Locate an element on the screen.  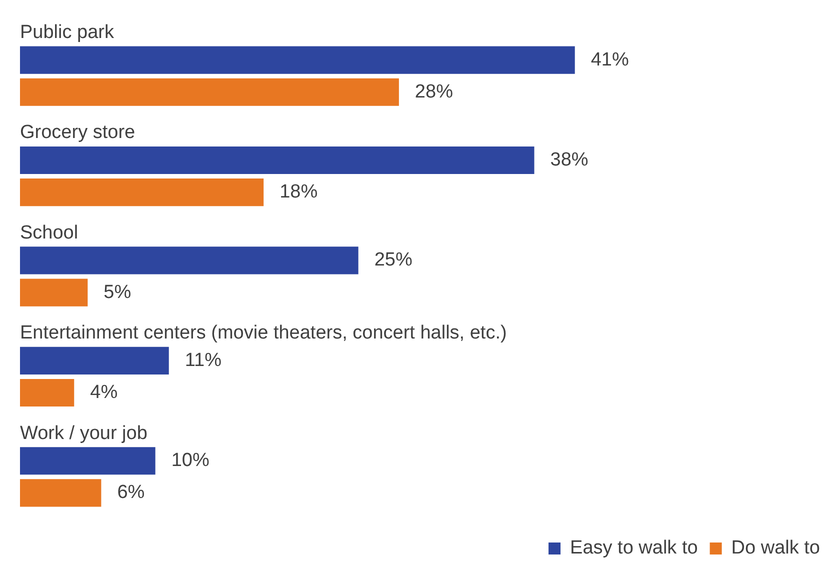
legend-label: Do walk to is located at coordinates (775, 548).